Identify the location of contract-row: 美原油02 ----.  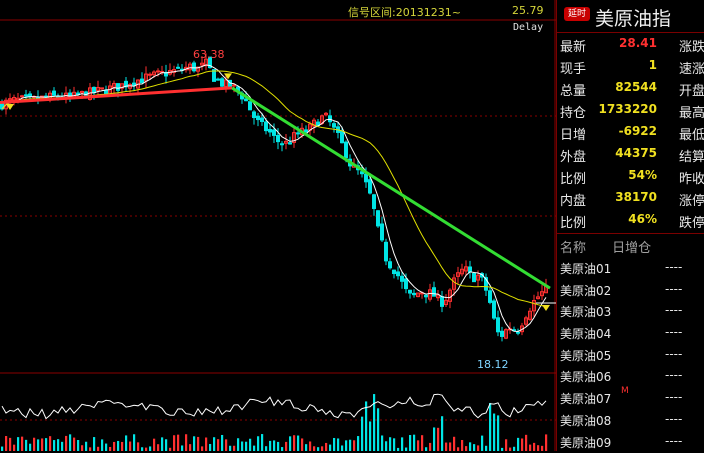
(630, 291).